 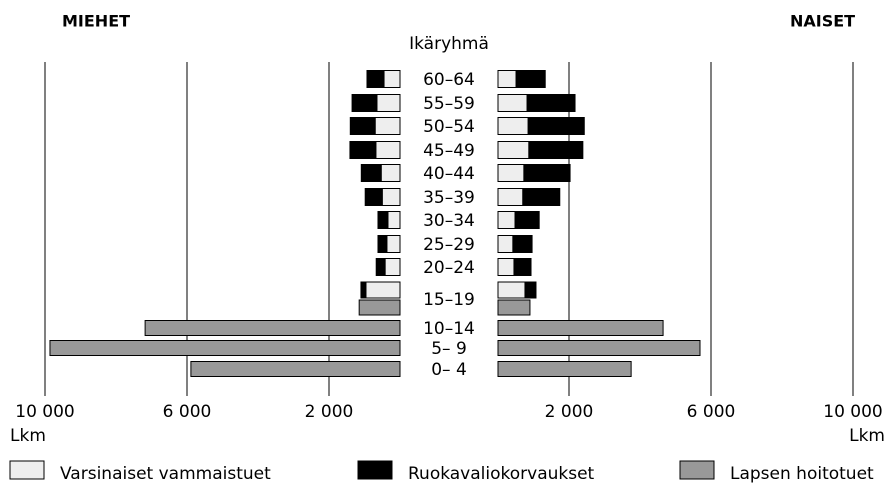 I want to click on category-label: 5– 9, so click(x=449, y=349).